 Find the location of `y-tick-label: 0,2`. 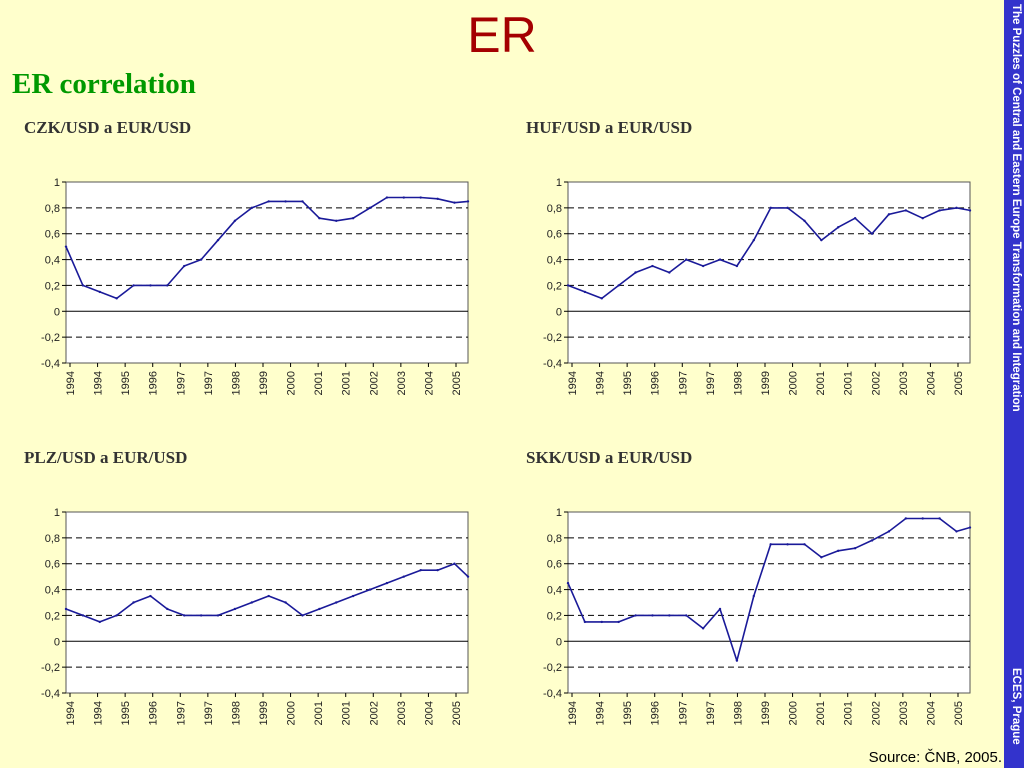

y-tick-label: 0,2 is located at coordinates (52, 616).